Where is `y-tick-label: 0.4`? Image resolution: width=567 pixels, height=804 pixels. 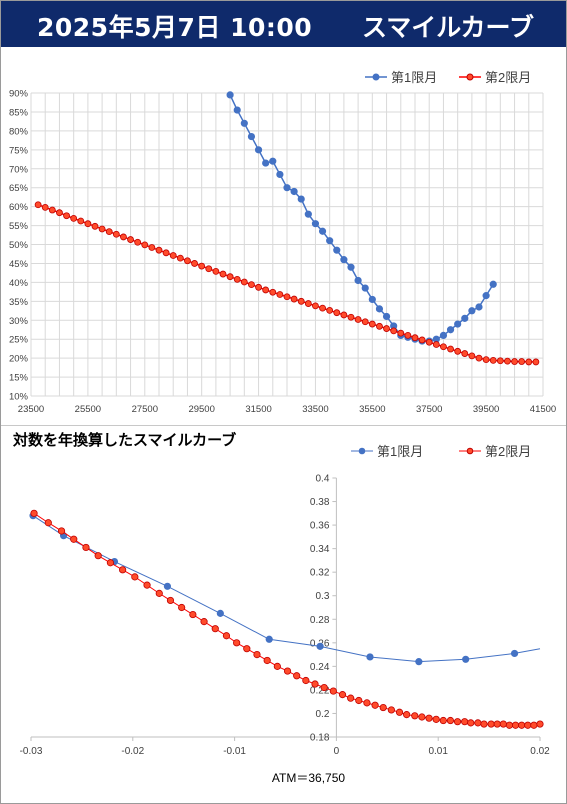
y-tick-label: 0.4 is located at coordinates (322, 479).